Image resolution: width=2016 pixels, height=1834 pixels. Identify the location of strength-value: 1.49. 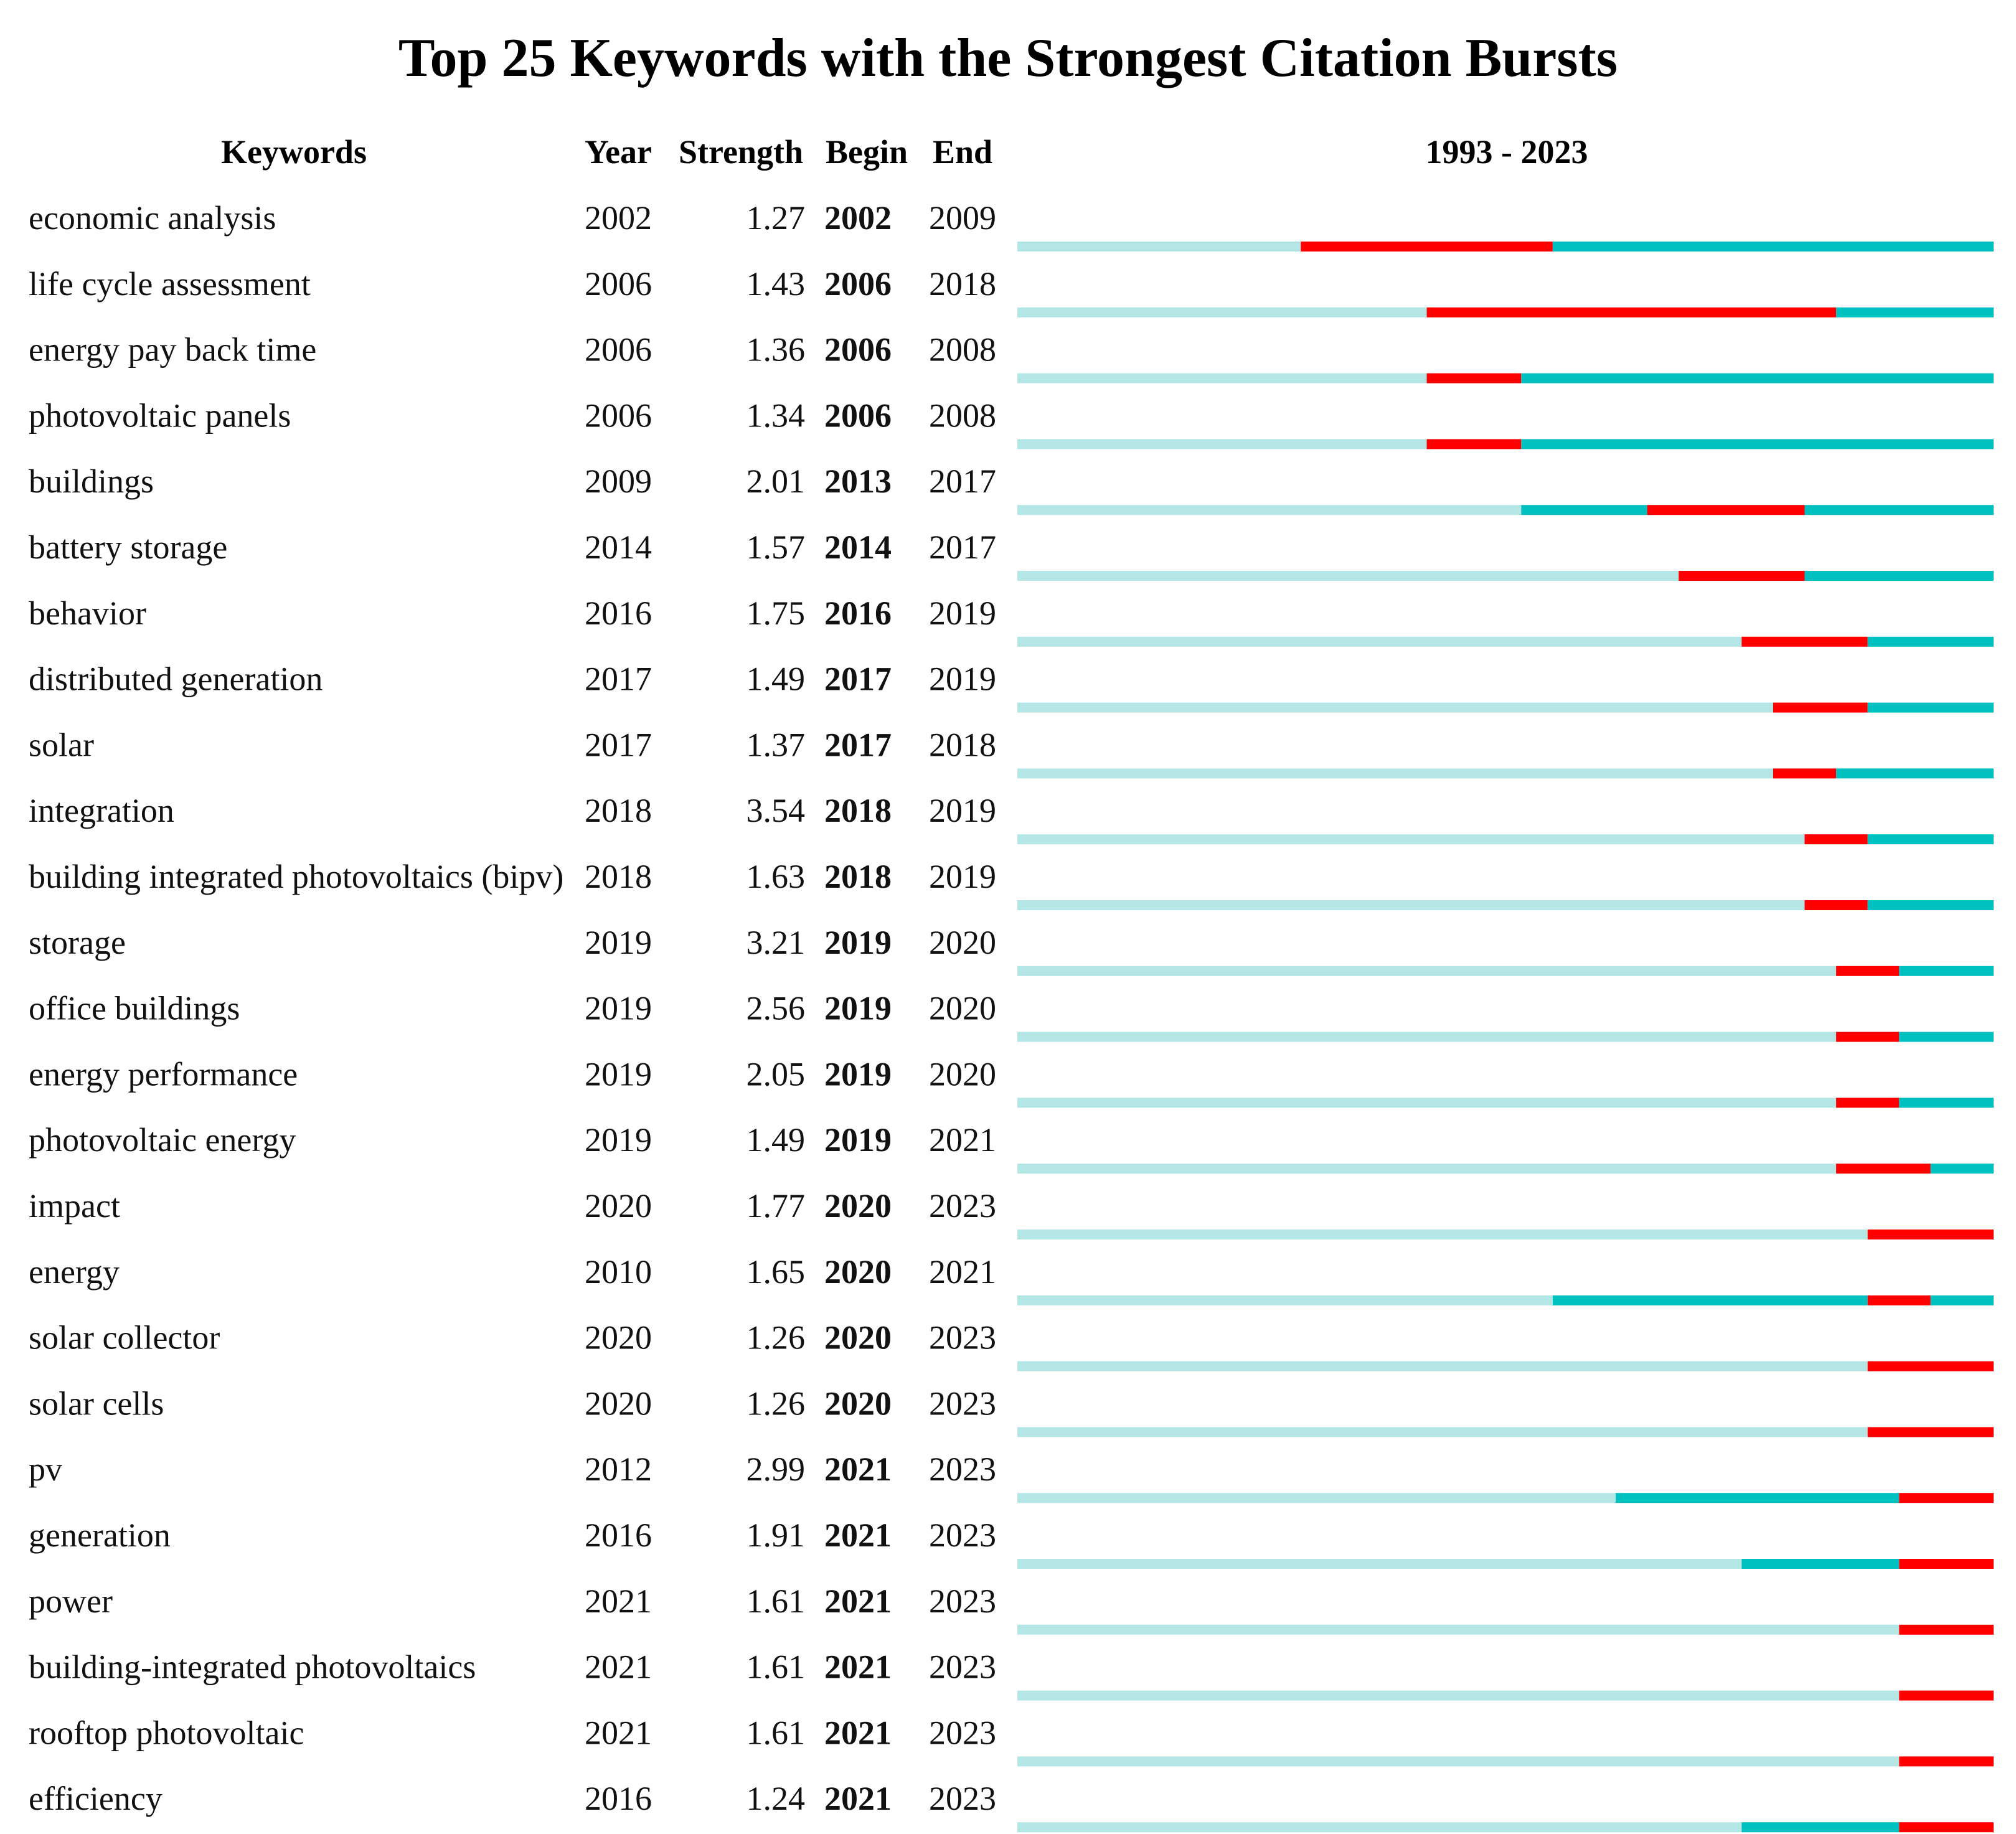
(776, 679).